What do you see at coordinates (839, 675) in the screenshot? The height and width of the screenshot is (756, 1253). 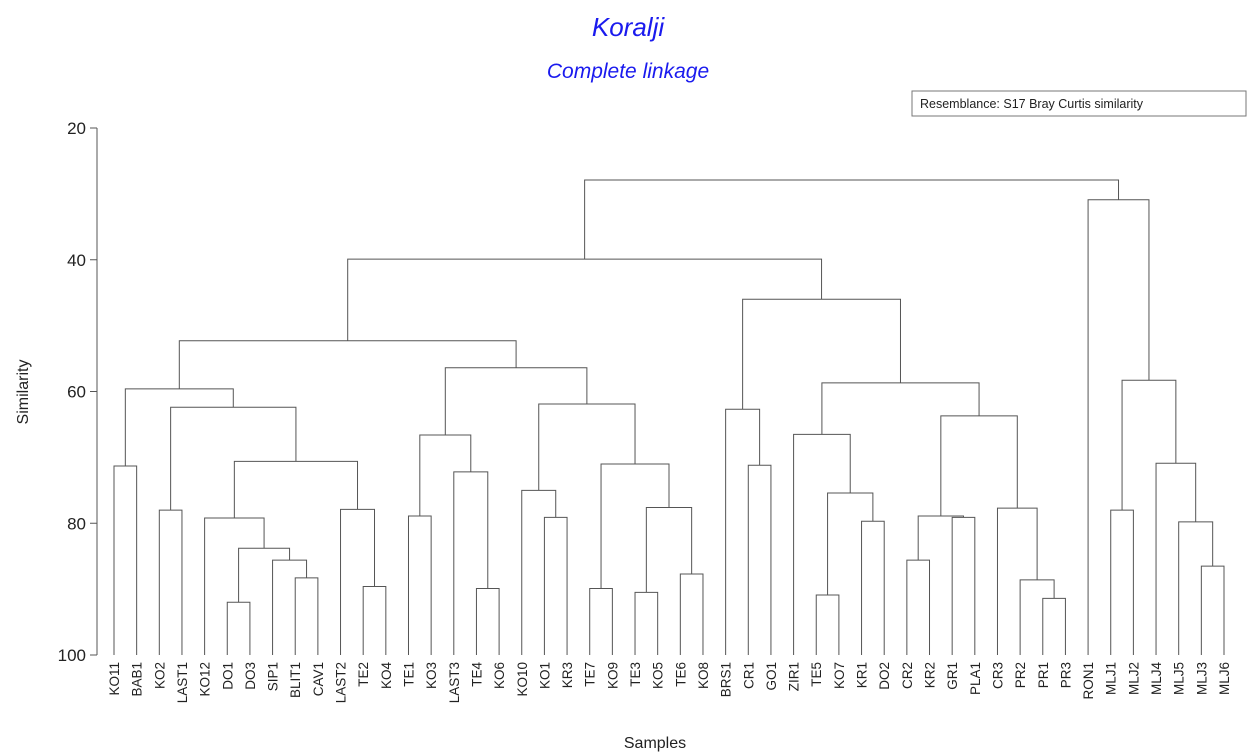 I see `leaf-label: KO7` at bounding box center [839, 675].